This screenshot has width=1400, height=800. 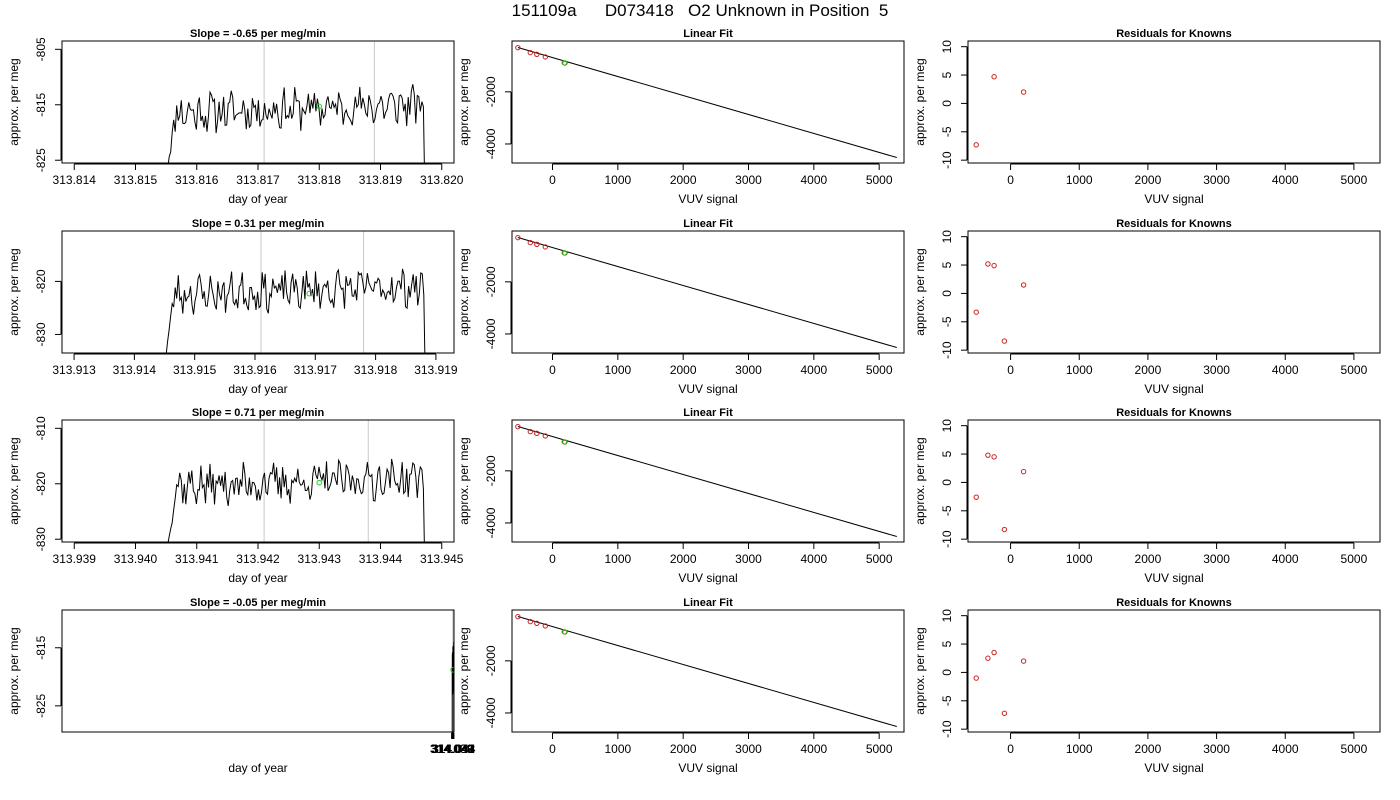 What do you see at coordinates (453, 749) in the screenshot?
I see `x-tick-label: 314.041` at bounding box center [453, 749].